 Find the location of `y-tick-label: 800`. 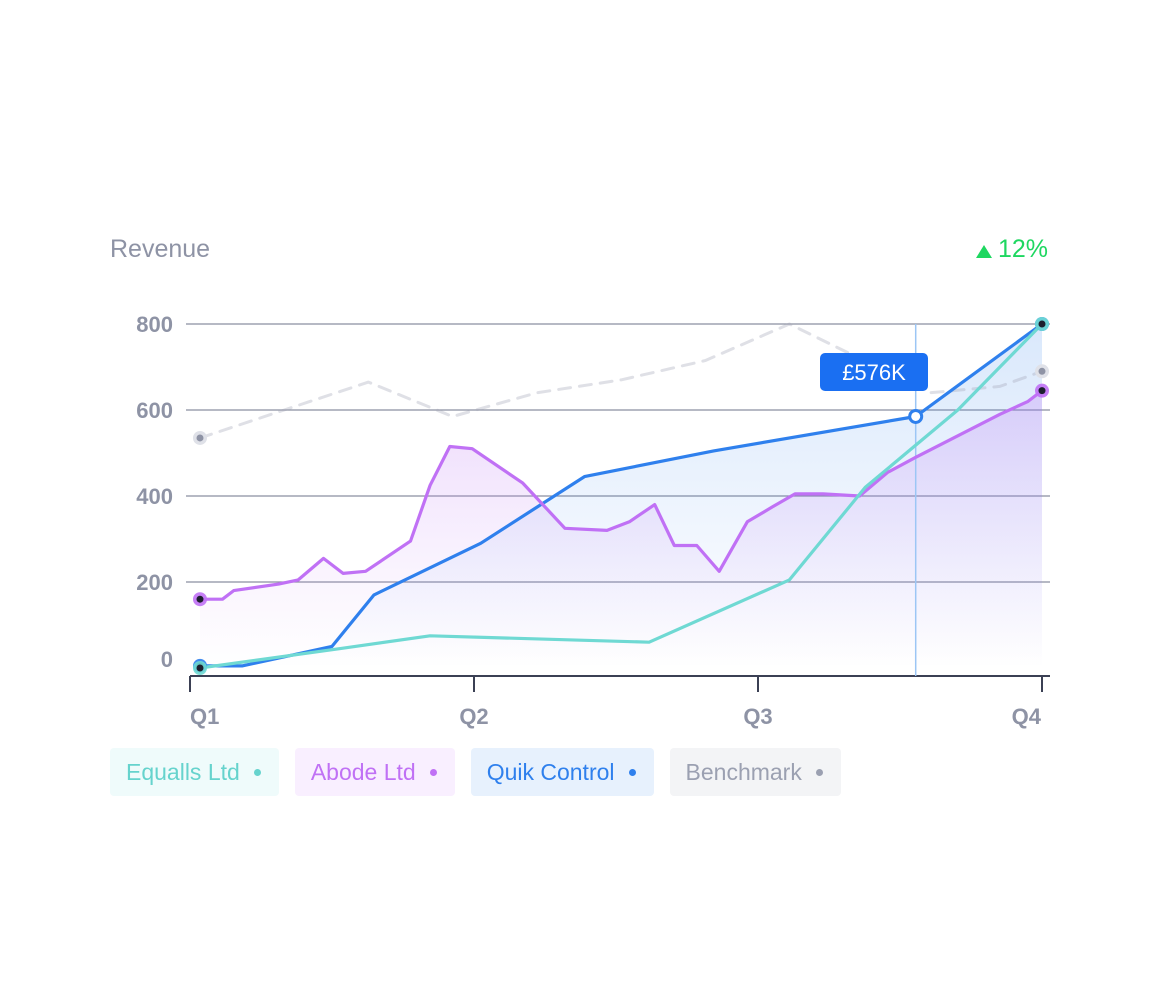

y-tick-label: 800 is located at coordinates (154, 324).